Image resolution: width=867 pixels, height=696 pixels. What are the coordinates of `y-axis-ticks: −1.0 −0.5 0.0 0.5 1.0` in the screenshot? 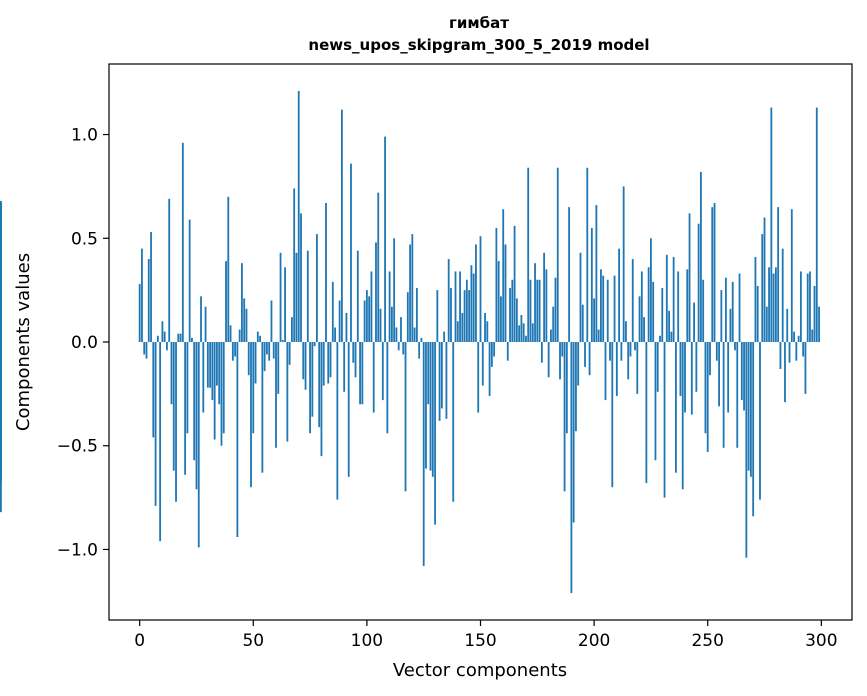 It's located at (83, 343).